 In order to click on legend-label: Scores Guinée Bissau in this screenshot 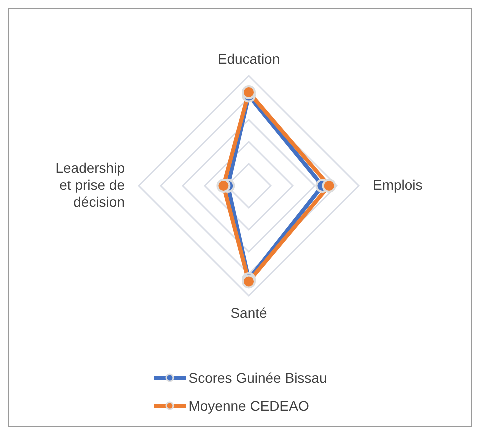, I will do `click(258, 378)`.